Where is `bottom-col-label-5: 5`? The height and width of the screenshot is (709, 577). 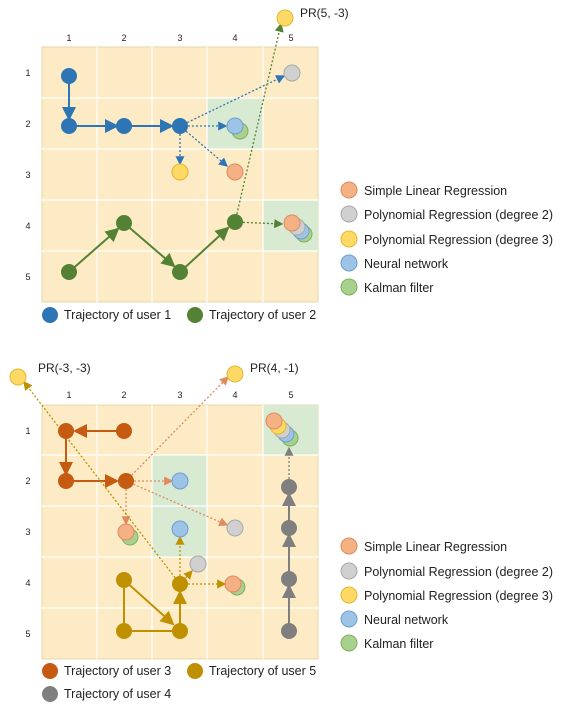
bottom-col-label-5: 5 is located at coordinates (290, 395).